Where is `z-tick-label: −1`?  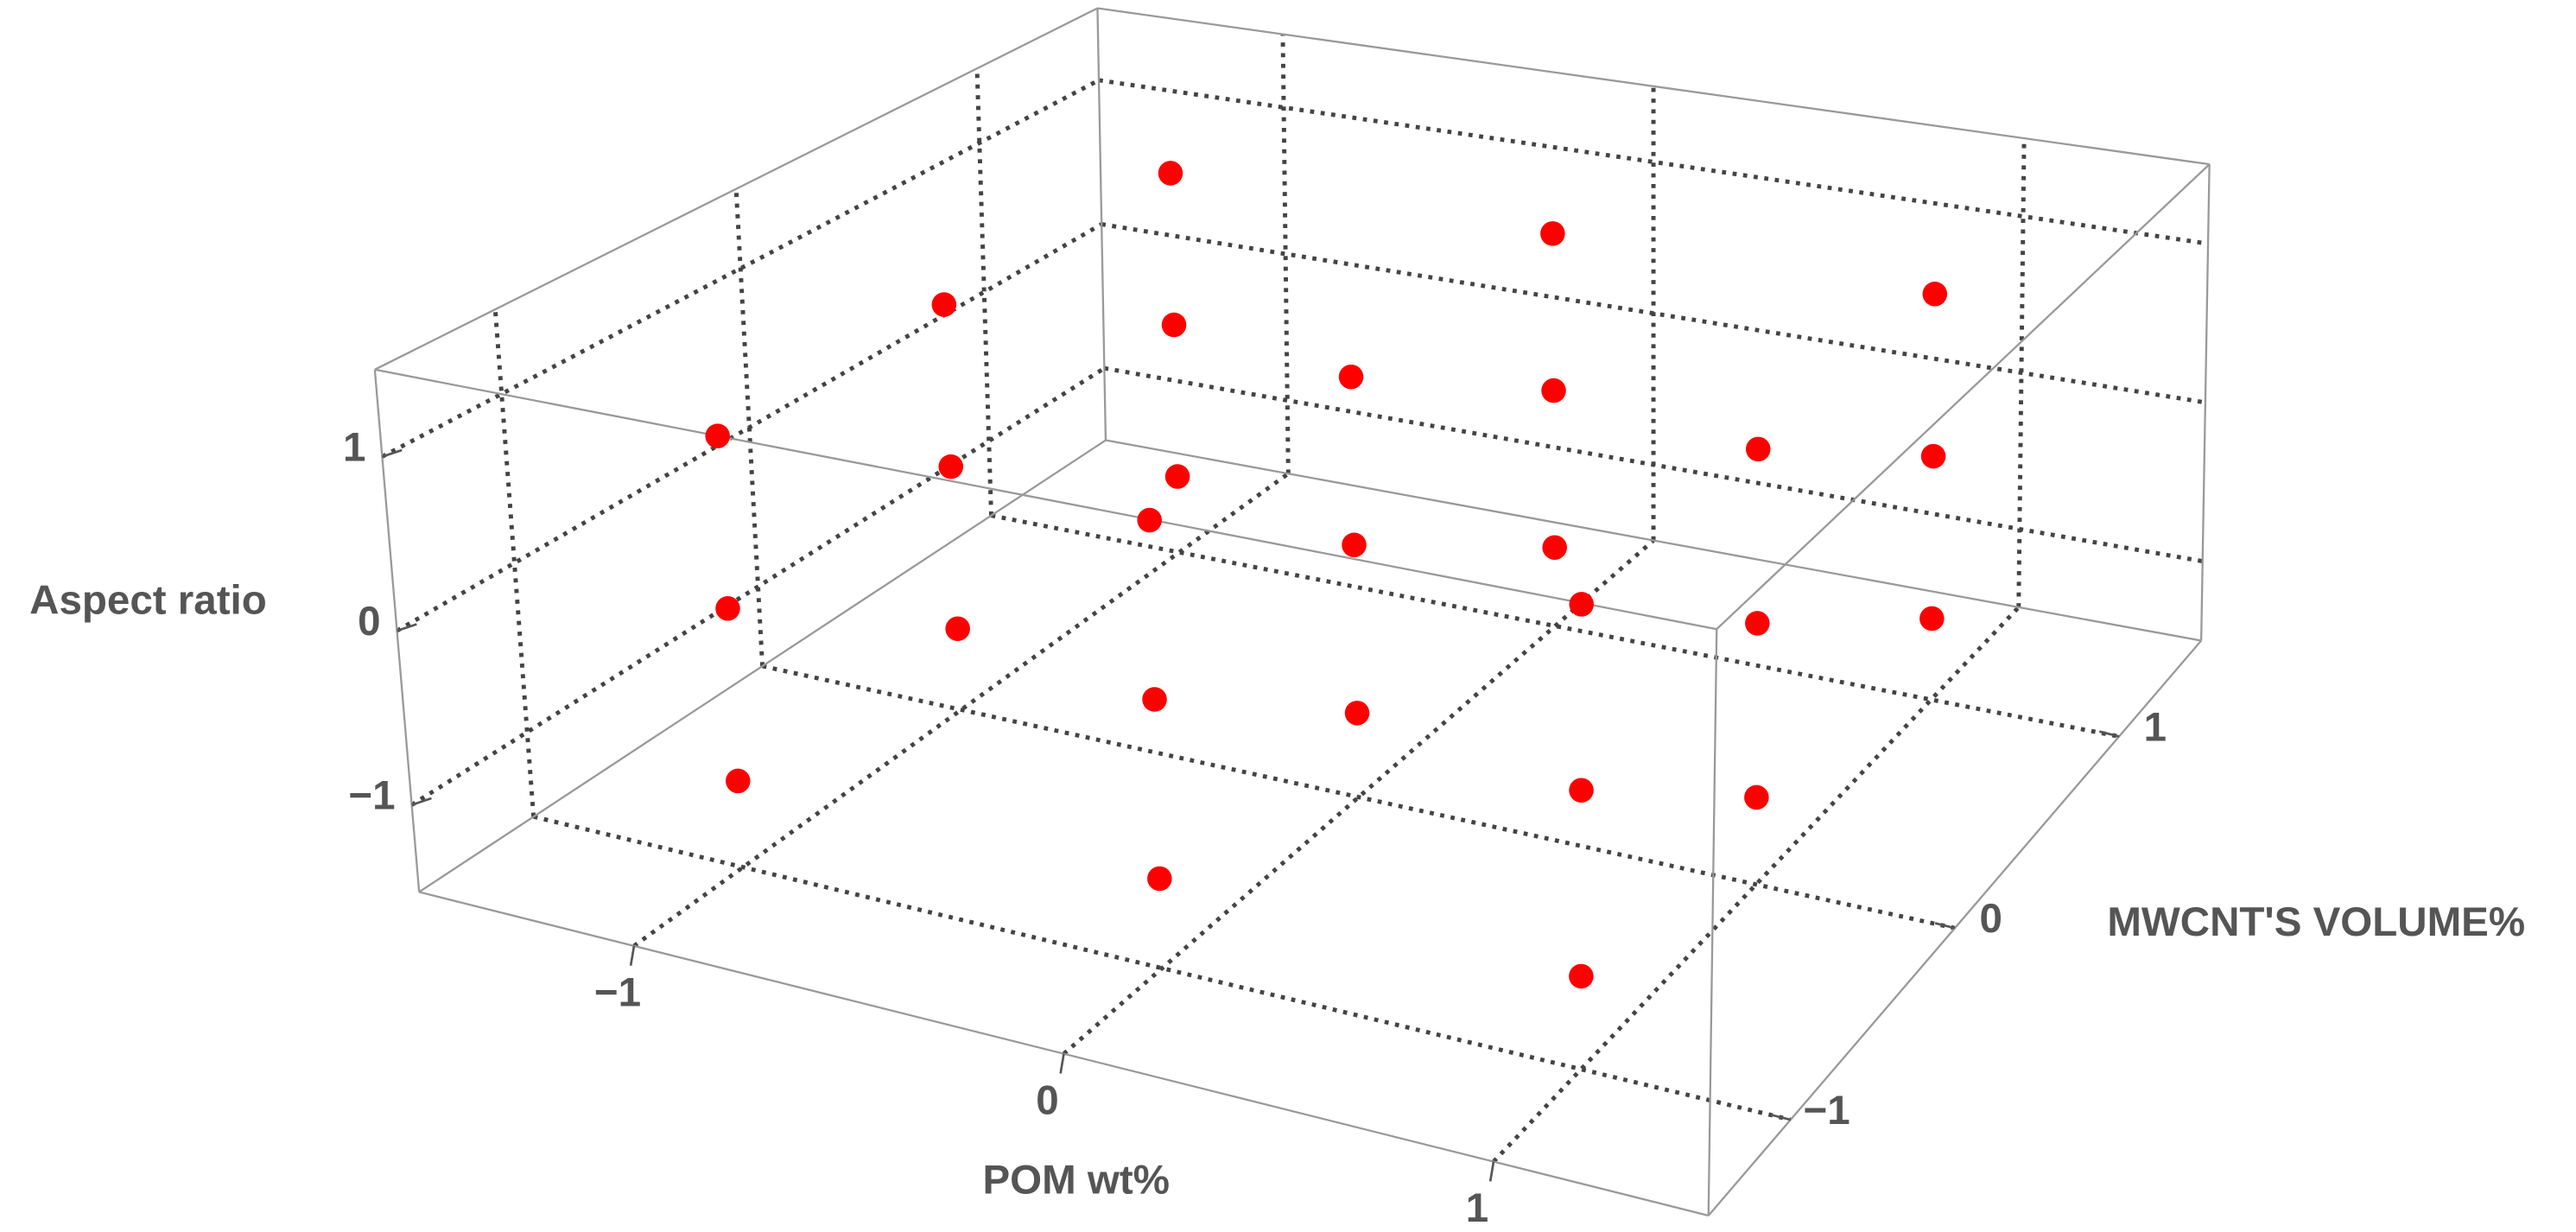 z-tick-label: −1 is located at coordinates (371, 796).